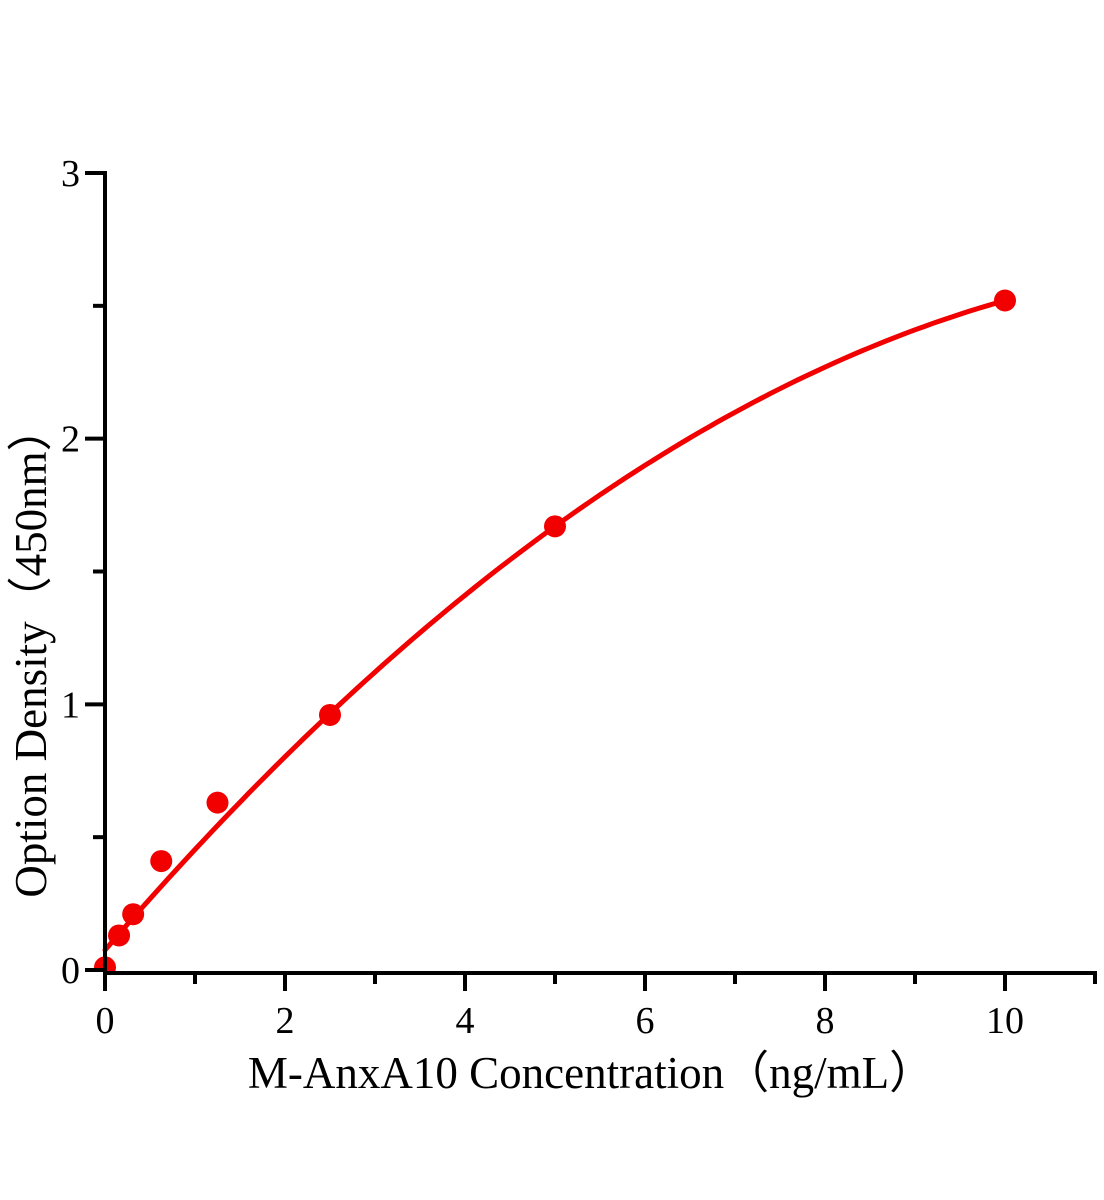 This screenshot has width=1104, height=1200. I want to click on x-axis-title: M-AnxA10 Concentration（ng/mL）, so click(591, 1073).